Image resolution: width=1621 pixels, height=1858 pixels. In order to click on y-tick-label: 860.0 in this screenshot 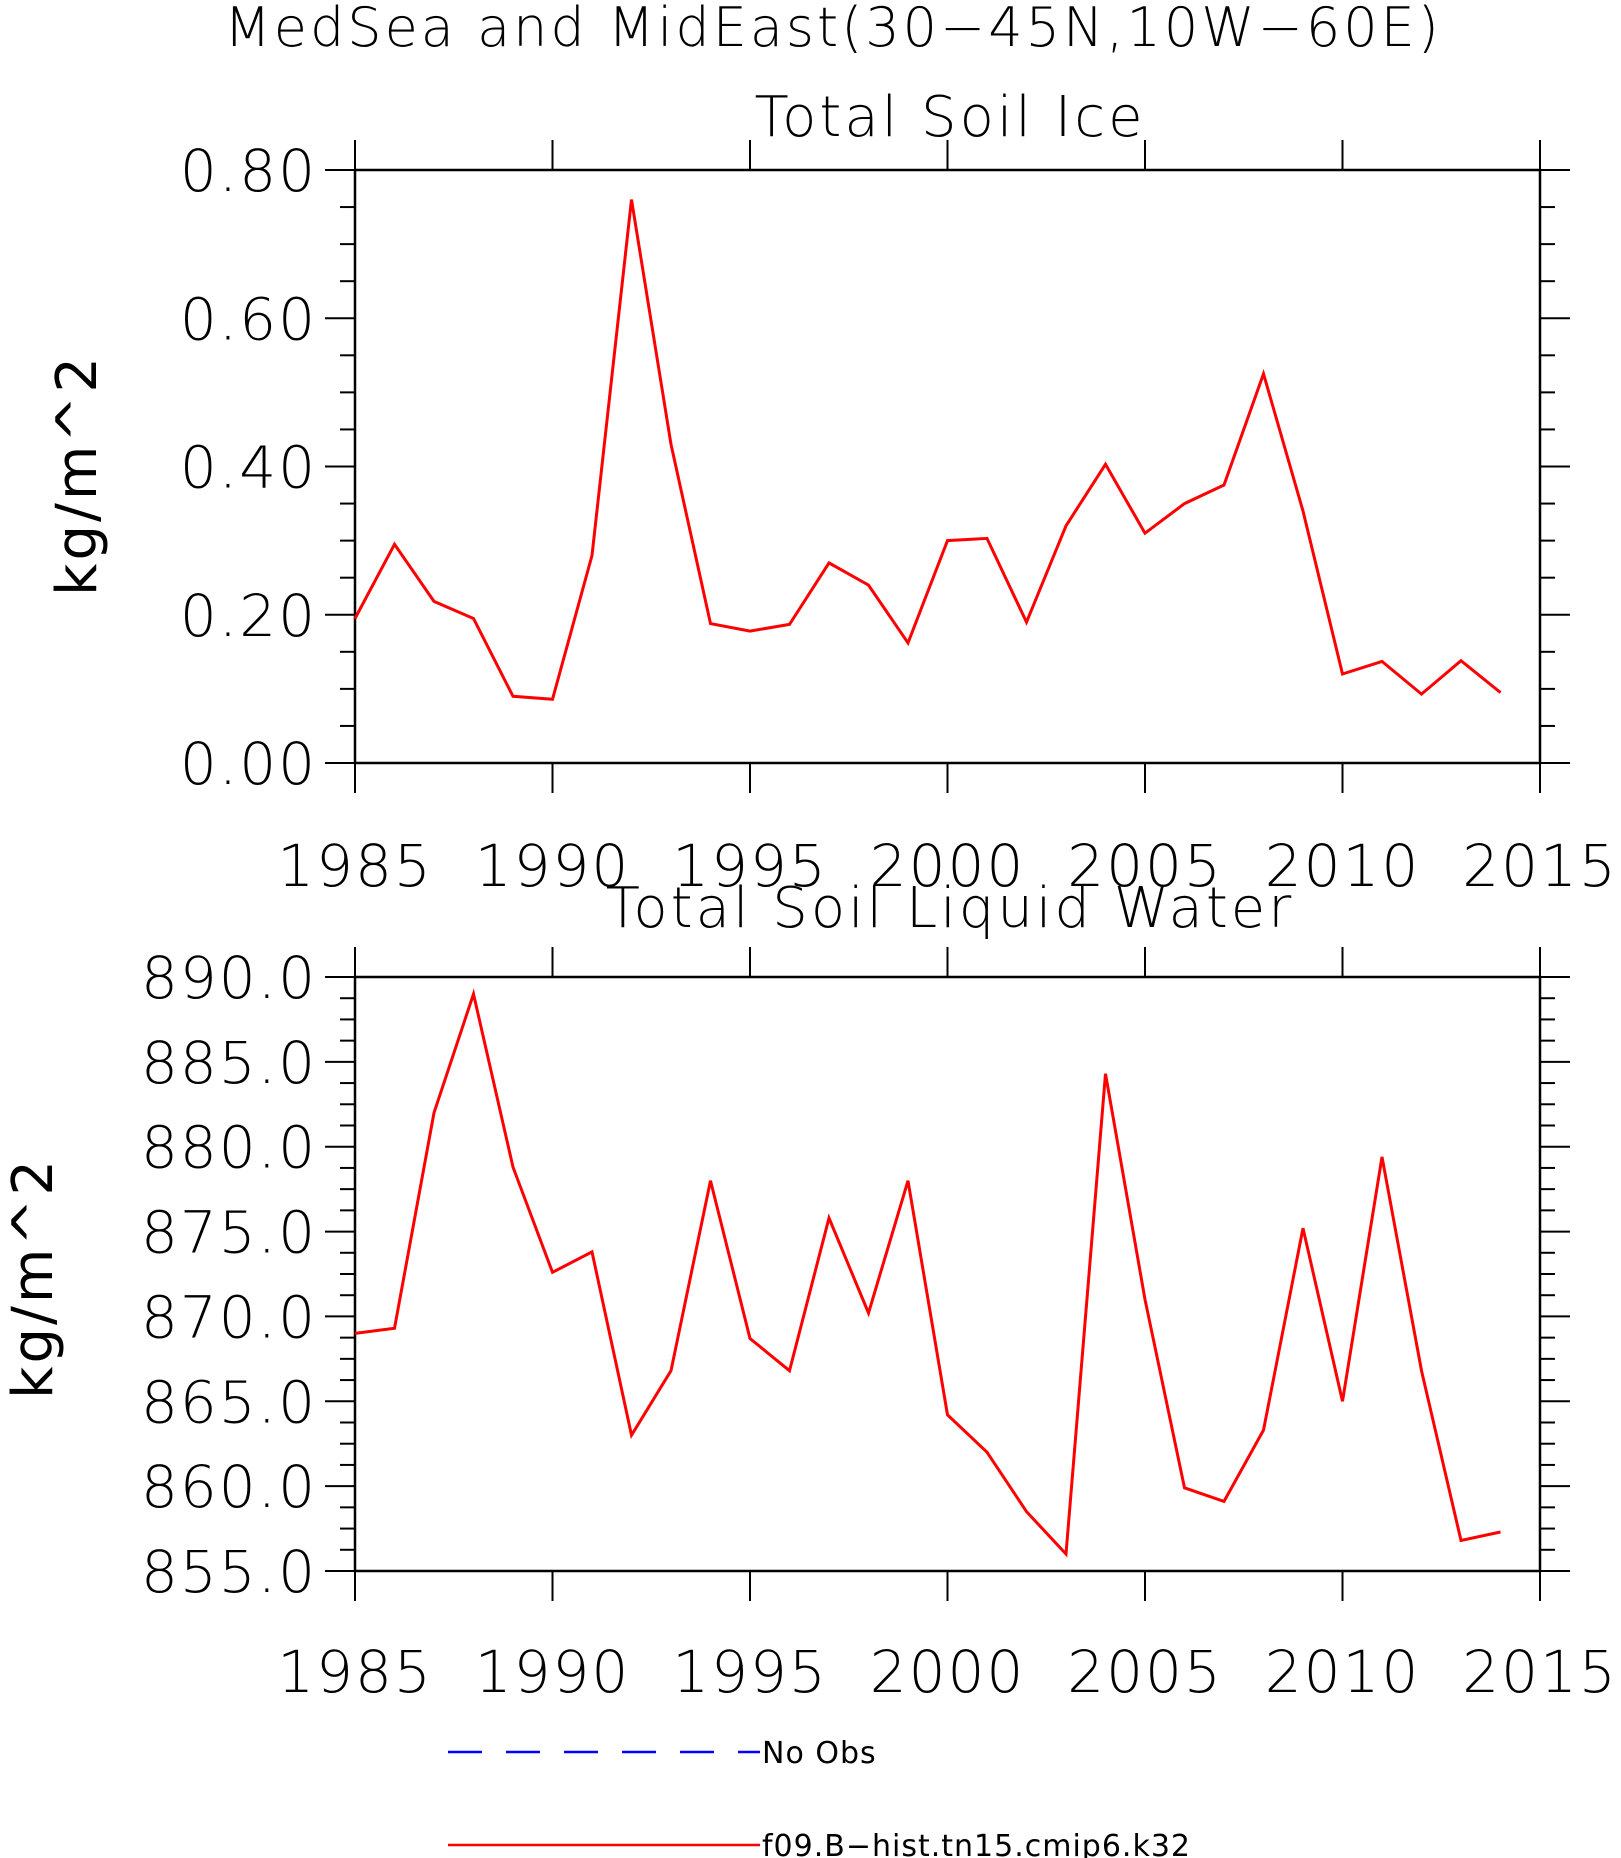, I will do `click(229, 1487)`.